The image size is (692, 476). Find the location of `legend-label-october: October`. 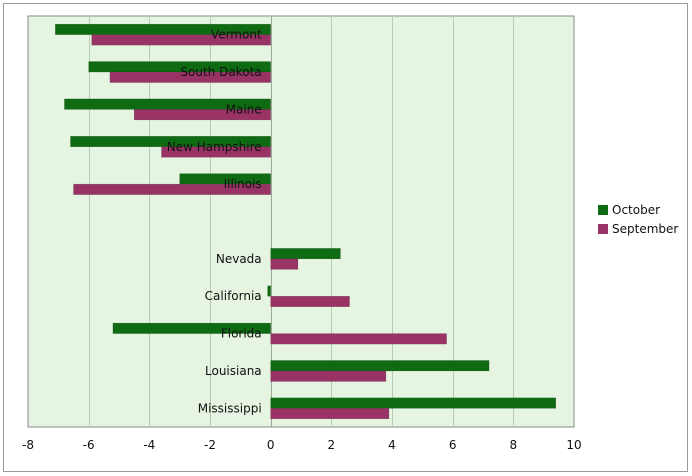

legend-label-october: October is located at coordinates (636, 210).